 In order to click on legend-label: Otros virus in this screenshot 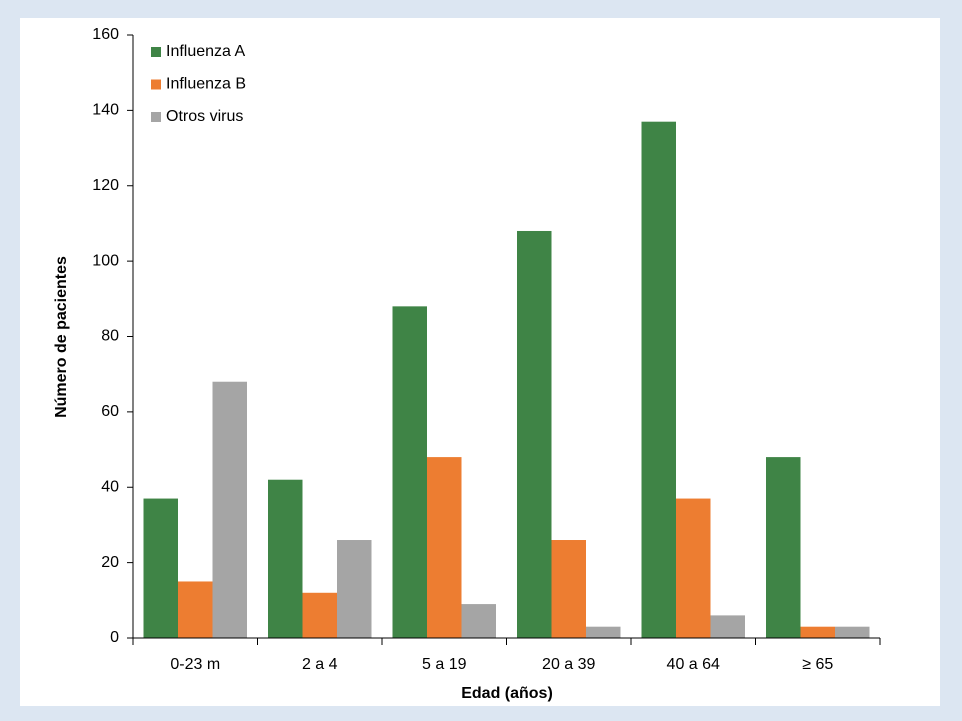, I will do `click(204, 116)`.